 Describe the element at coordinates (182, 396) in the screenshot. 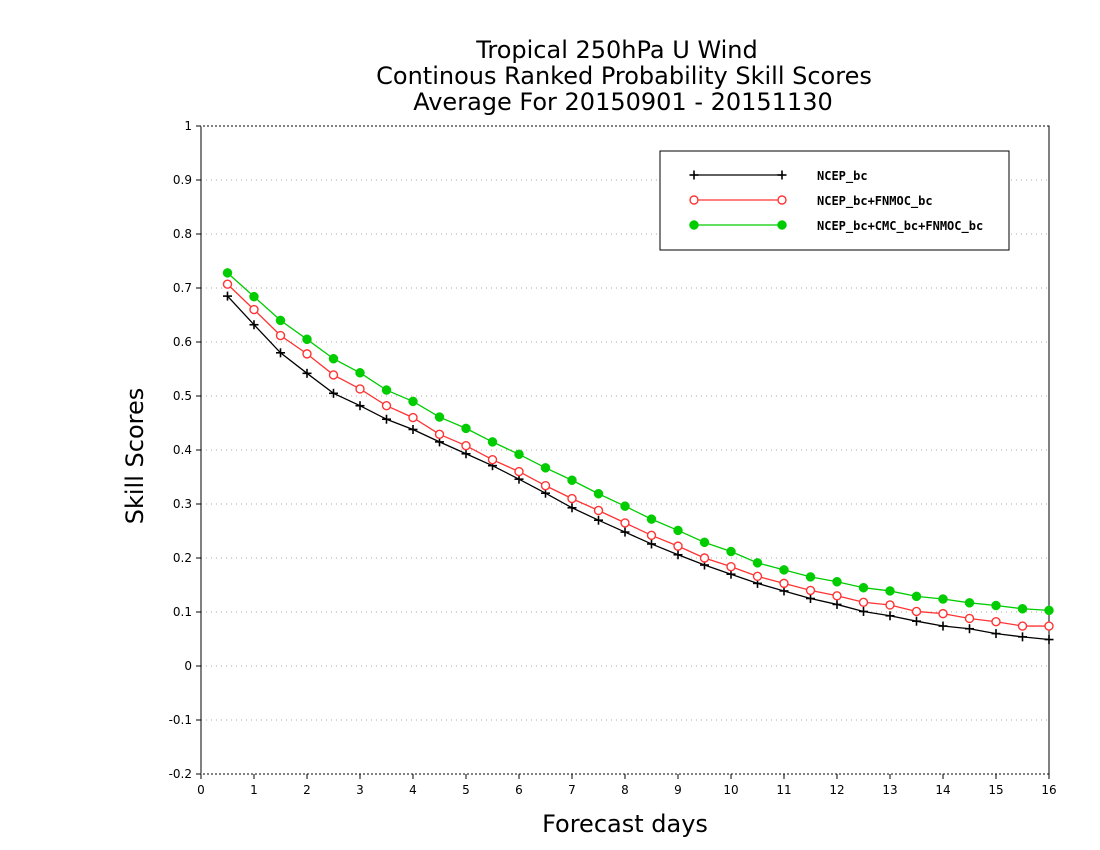

I see `y-tick-label: 0.5` at that location.